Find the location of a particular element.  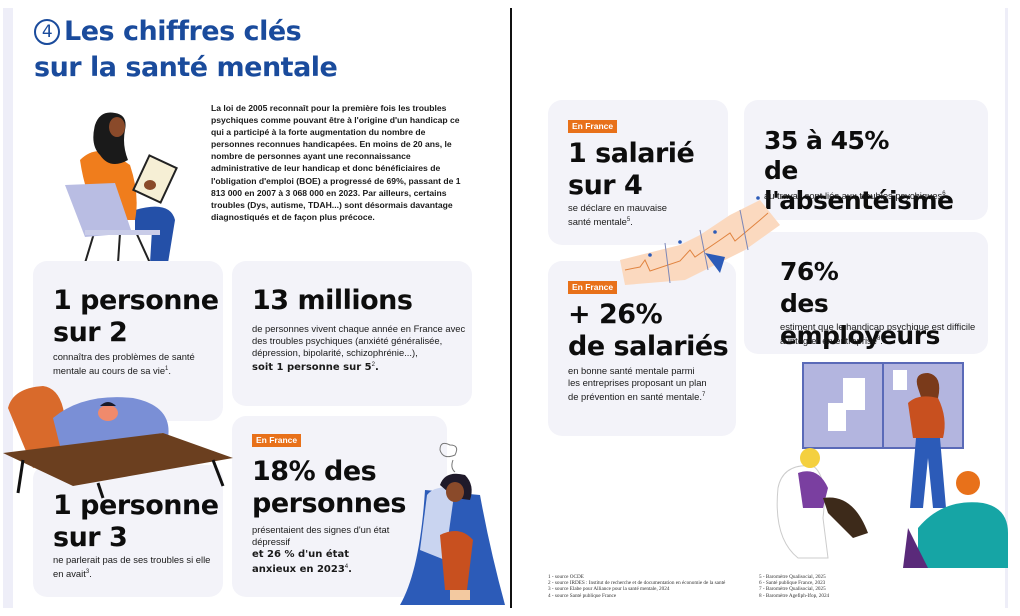

woman-reading-chair-illustration is located at coordinates (121, 188).